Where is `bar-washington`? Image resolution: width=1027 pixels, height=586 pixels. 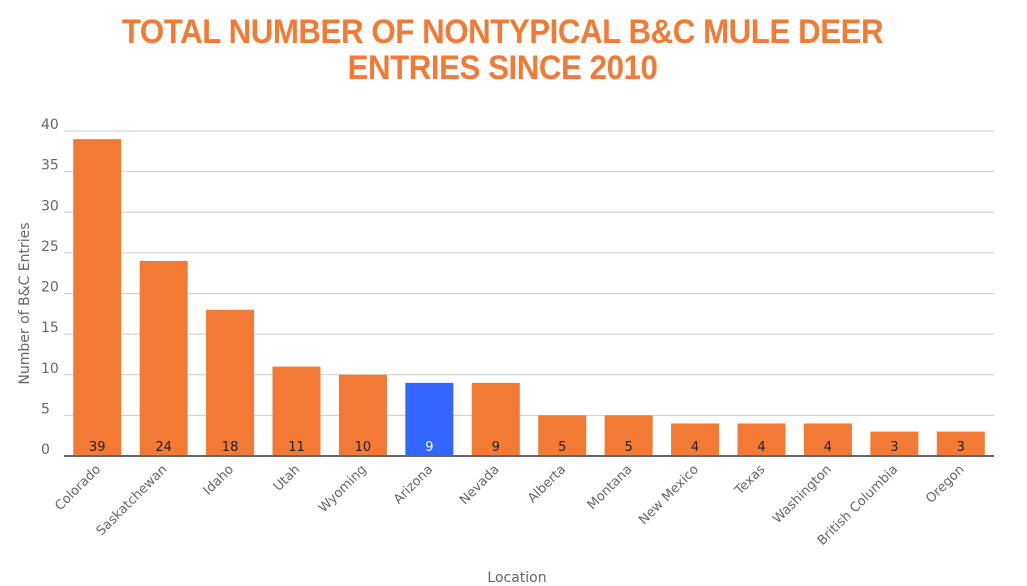
bar-washington is located at coordinates (827, 439).